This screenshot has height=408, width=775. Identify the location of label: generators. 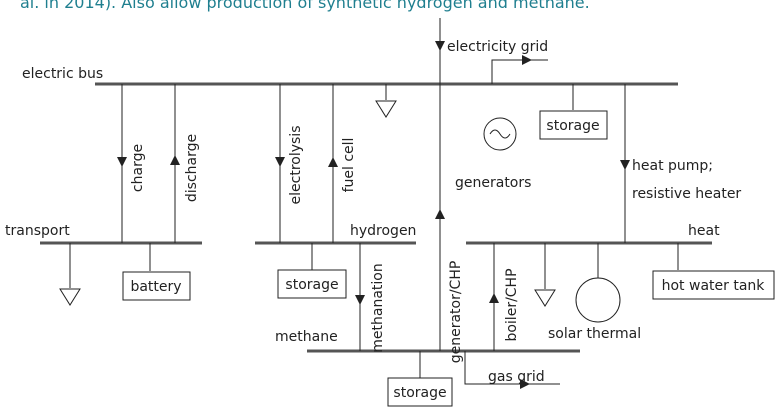
(493, 183).